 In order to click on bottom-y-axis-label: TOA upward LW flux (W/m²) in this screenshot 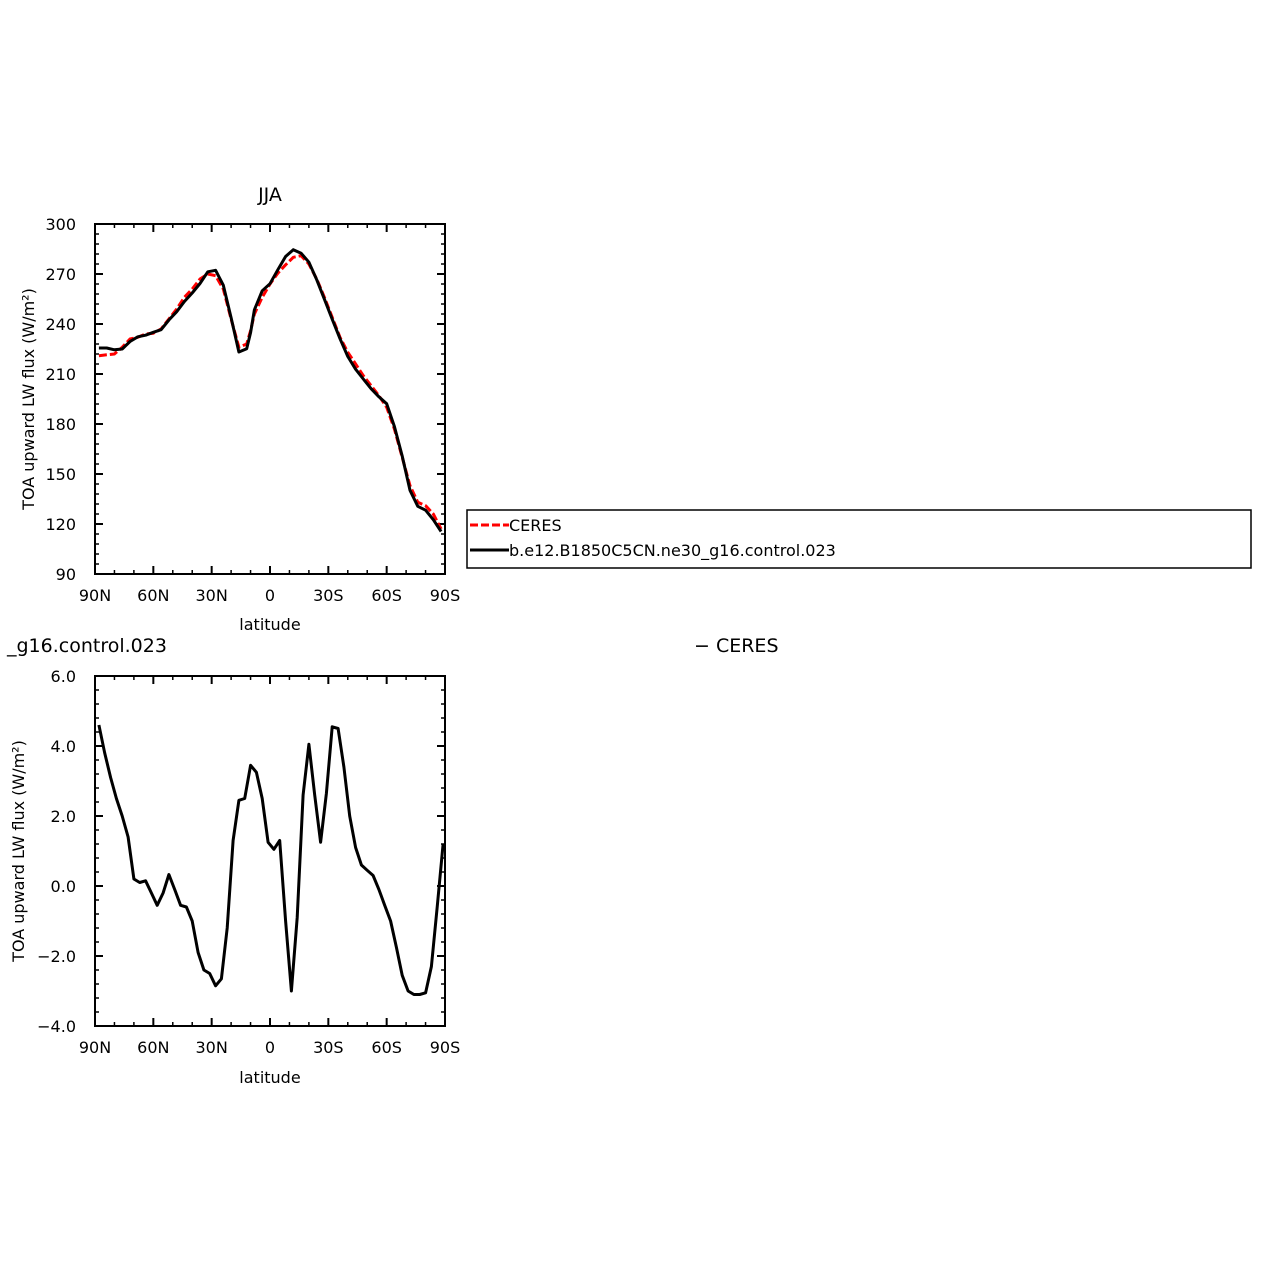, I will do `click(18, 851)`.